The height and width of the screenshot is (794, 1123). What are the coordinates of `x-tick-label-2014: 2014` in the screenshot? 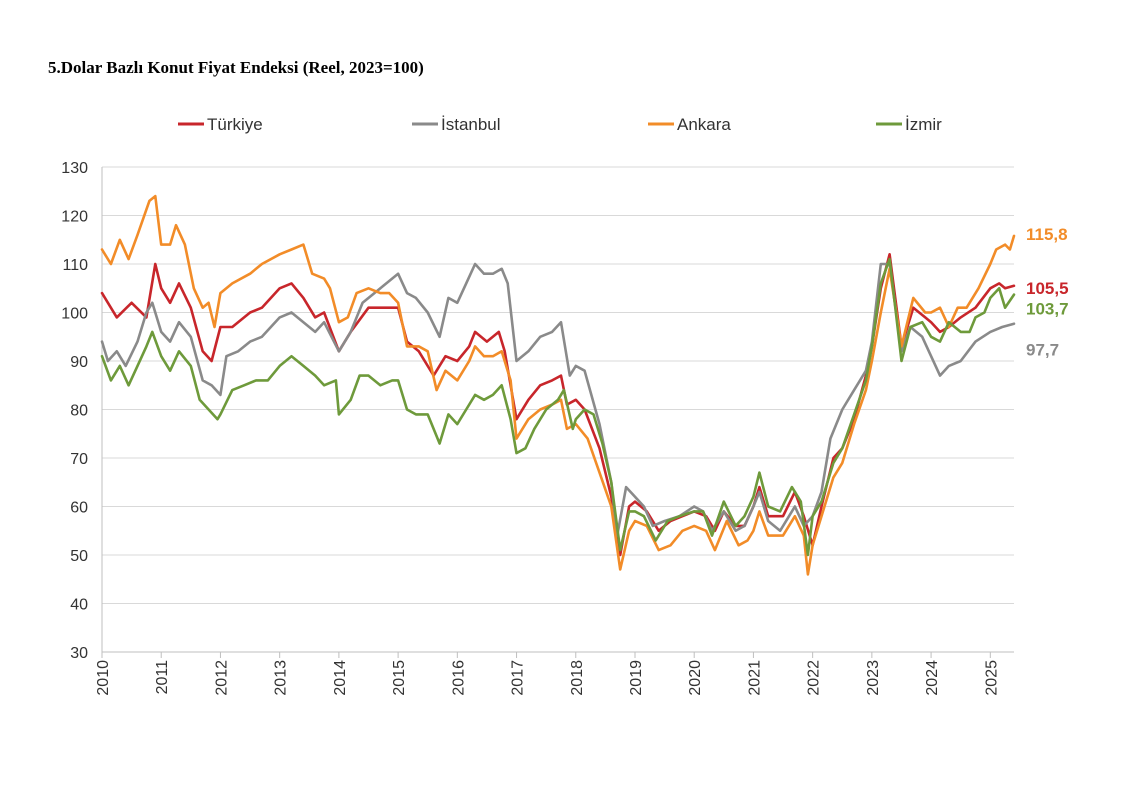 It's located at (340, 678).